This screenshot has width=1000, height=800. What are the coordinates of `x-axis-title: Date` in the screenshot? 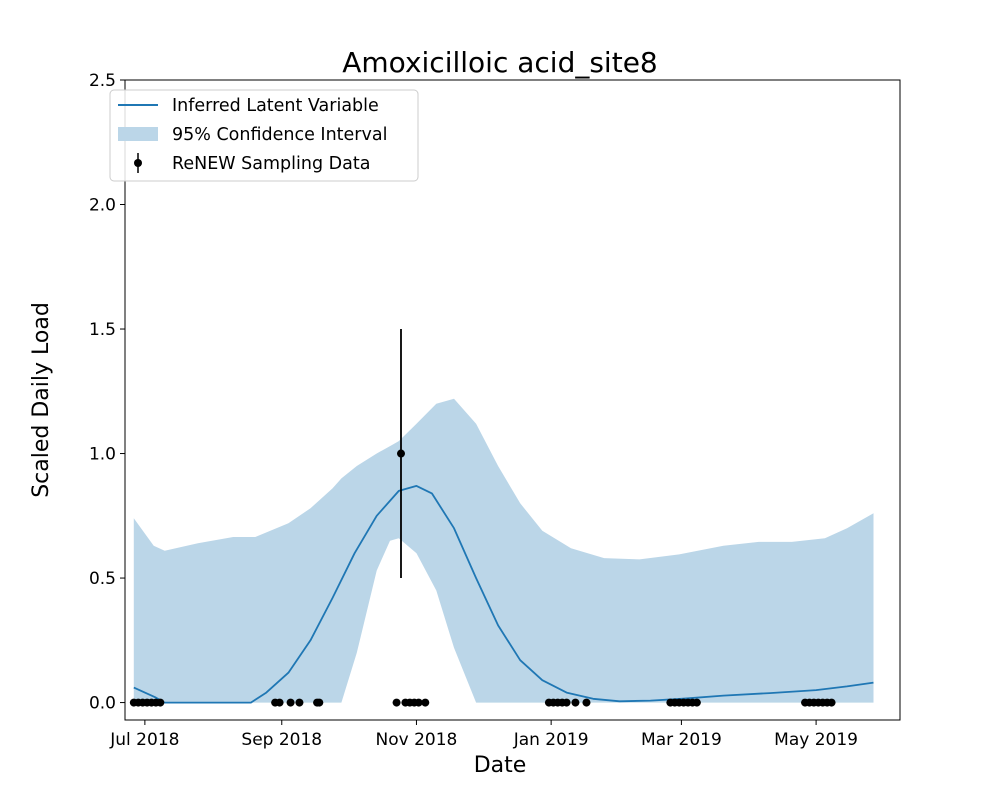 It's located at (500, 765).